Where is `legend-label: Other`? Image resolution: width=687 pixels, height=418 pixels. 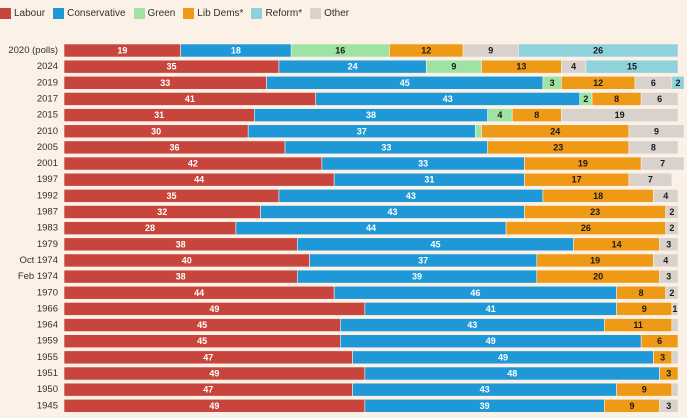 legend-label: Other is located at coordinates (337, 13).